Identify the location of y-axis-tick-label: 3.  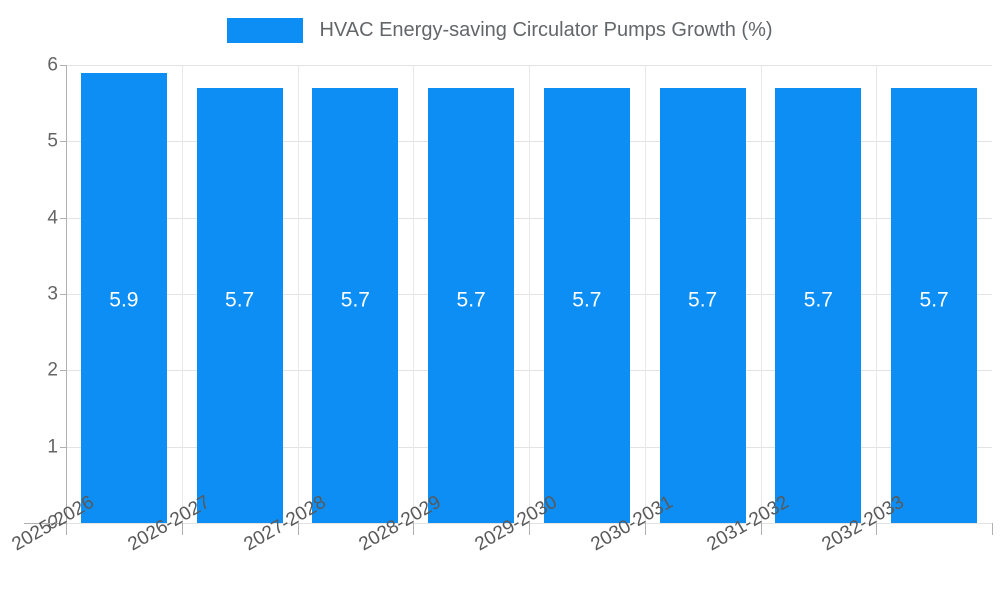
(52, 294).